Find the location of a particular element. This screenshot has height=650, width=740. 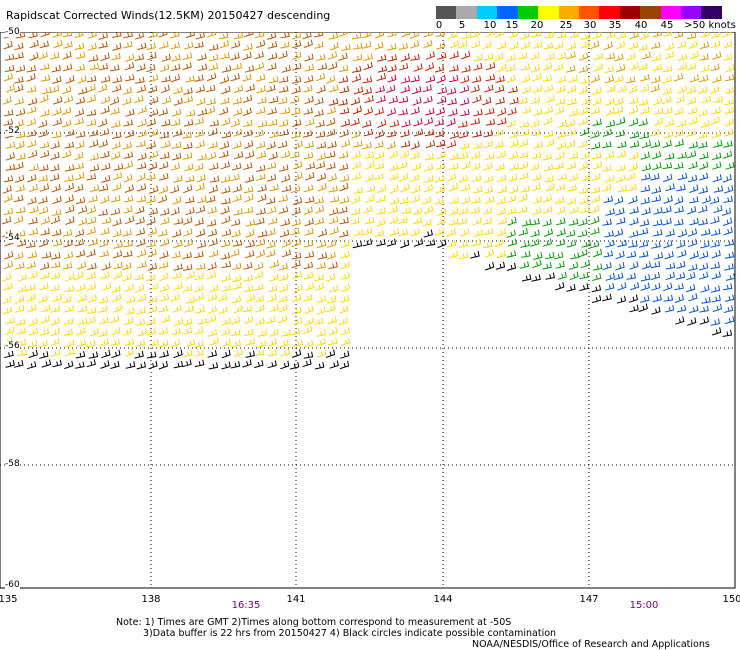

wind-speed-legend is located at coordinates (579, 12).